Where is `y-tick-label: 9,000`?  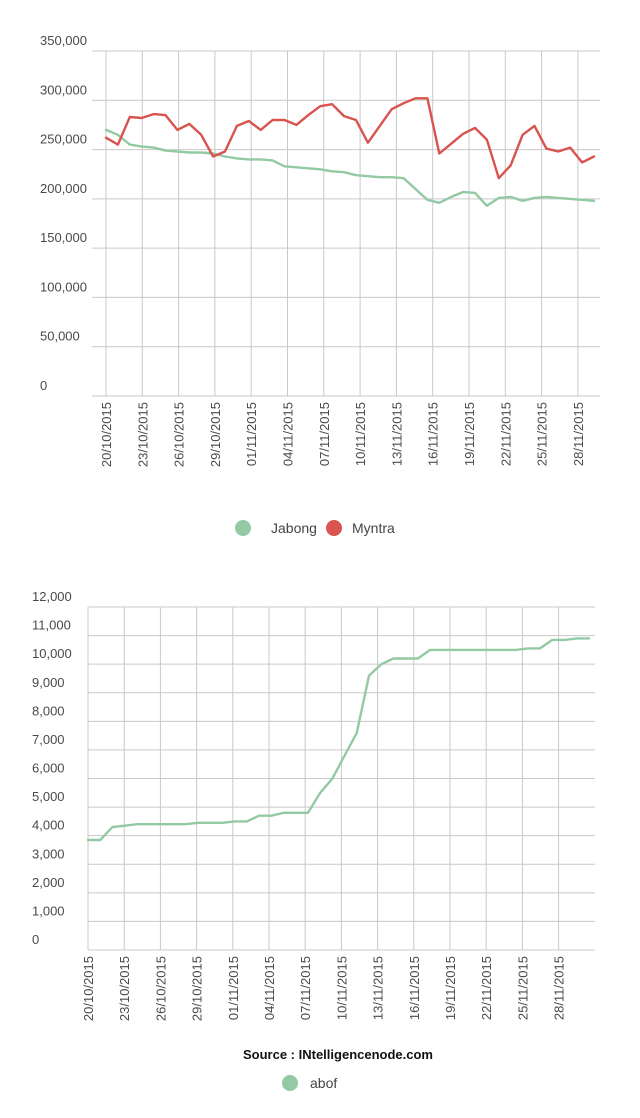
y-tick-label: 9,000 is located at coordinates (48, 682).